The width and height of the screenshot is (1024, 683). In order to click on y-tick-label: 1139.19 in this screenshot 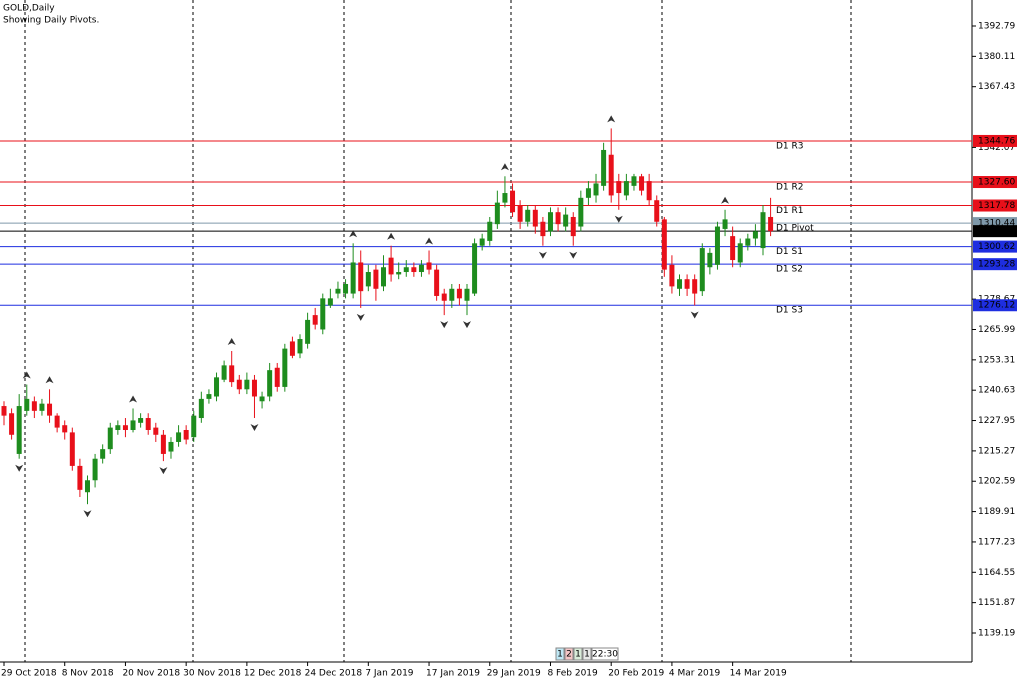, I will do `click(996, 633)`.